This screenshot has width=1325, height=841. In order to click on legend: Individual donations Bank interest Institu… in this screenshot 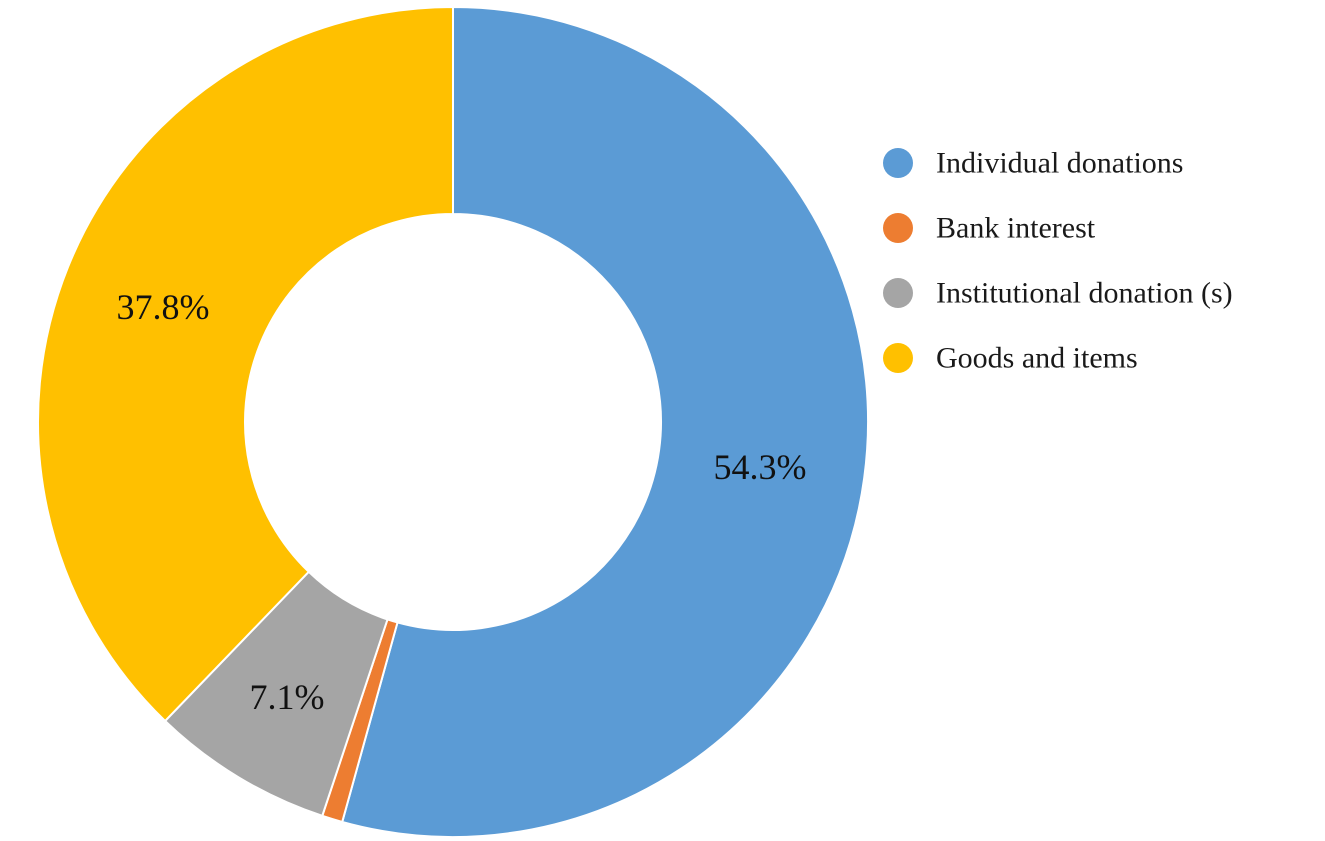, I will do `click(1058, 261)`.